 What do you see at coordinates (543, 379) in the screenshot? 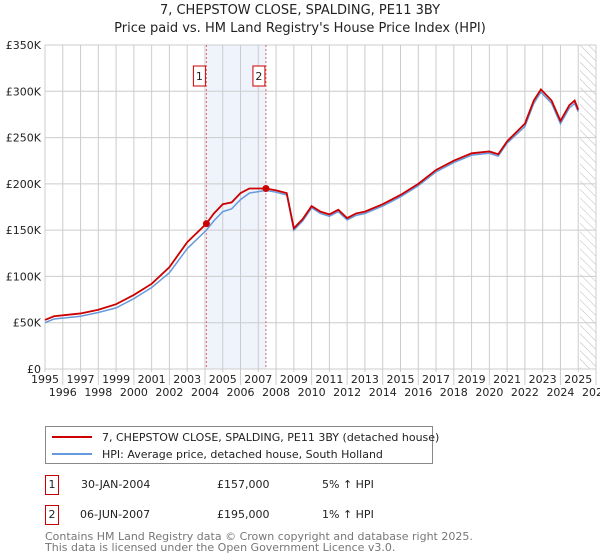
I see `x-tick-label: 2023` at bounding box center [543, 379].